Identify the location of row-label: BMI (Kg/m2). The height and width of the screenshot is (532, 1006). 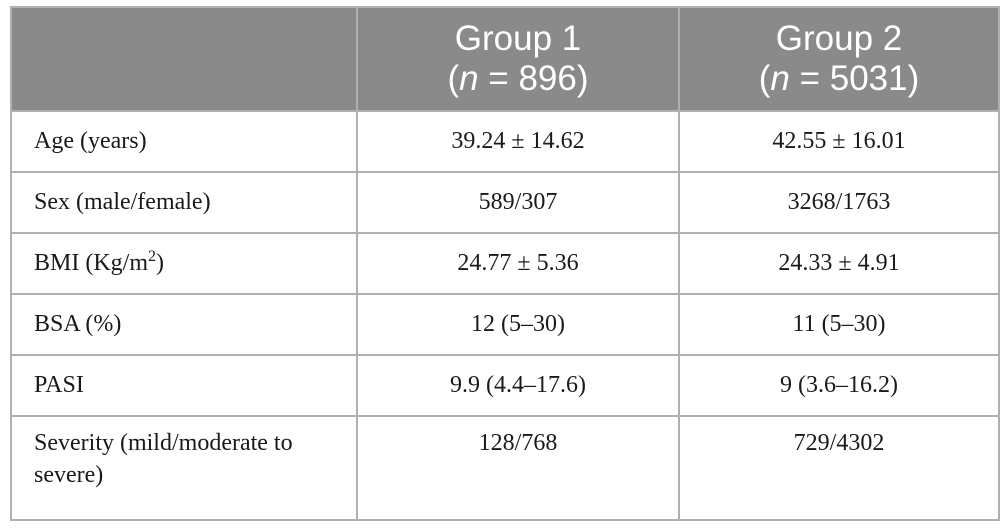
(184, 263).